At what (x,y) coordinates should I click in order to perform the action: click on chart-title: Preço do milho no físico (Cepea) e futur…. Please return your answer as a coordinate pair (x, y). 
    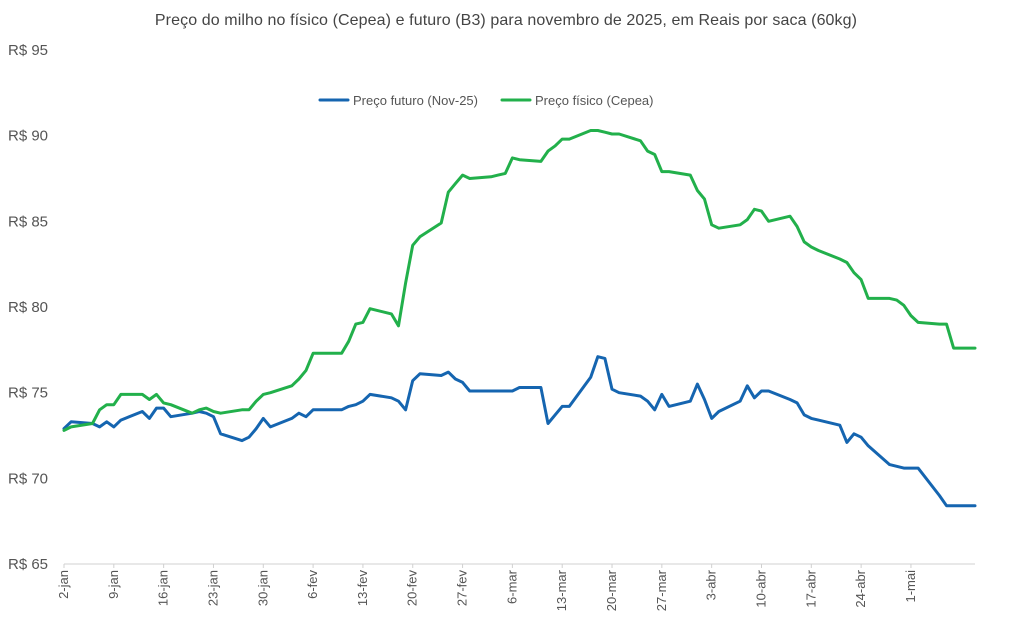
    Looking at the image, I should click on (506, 20).